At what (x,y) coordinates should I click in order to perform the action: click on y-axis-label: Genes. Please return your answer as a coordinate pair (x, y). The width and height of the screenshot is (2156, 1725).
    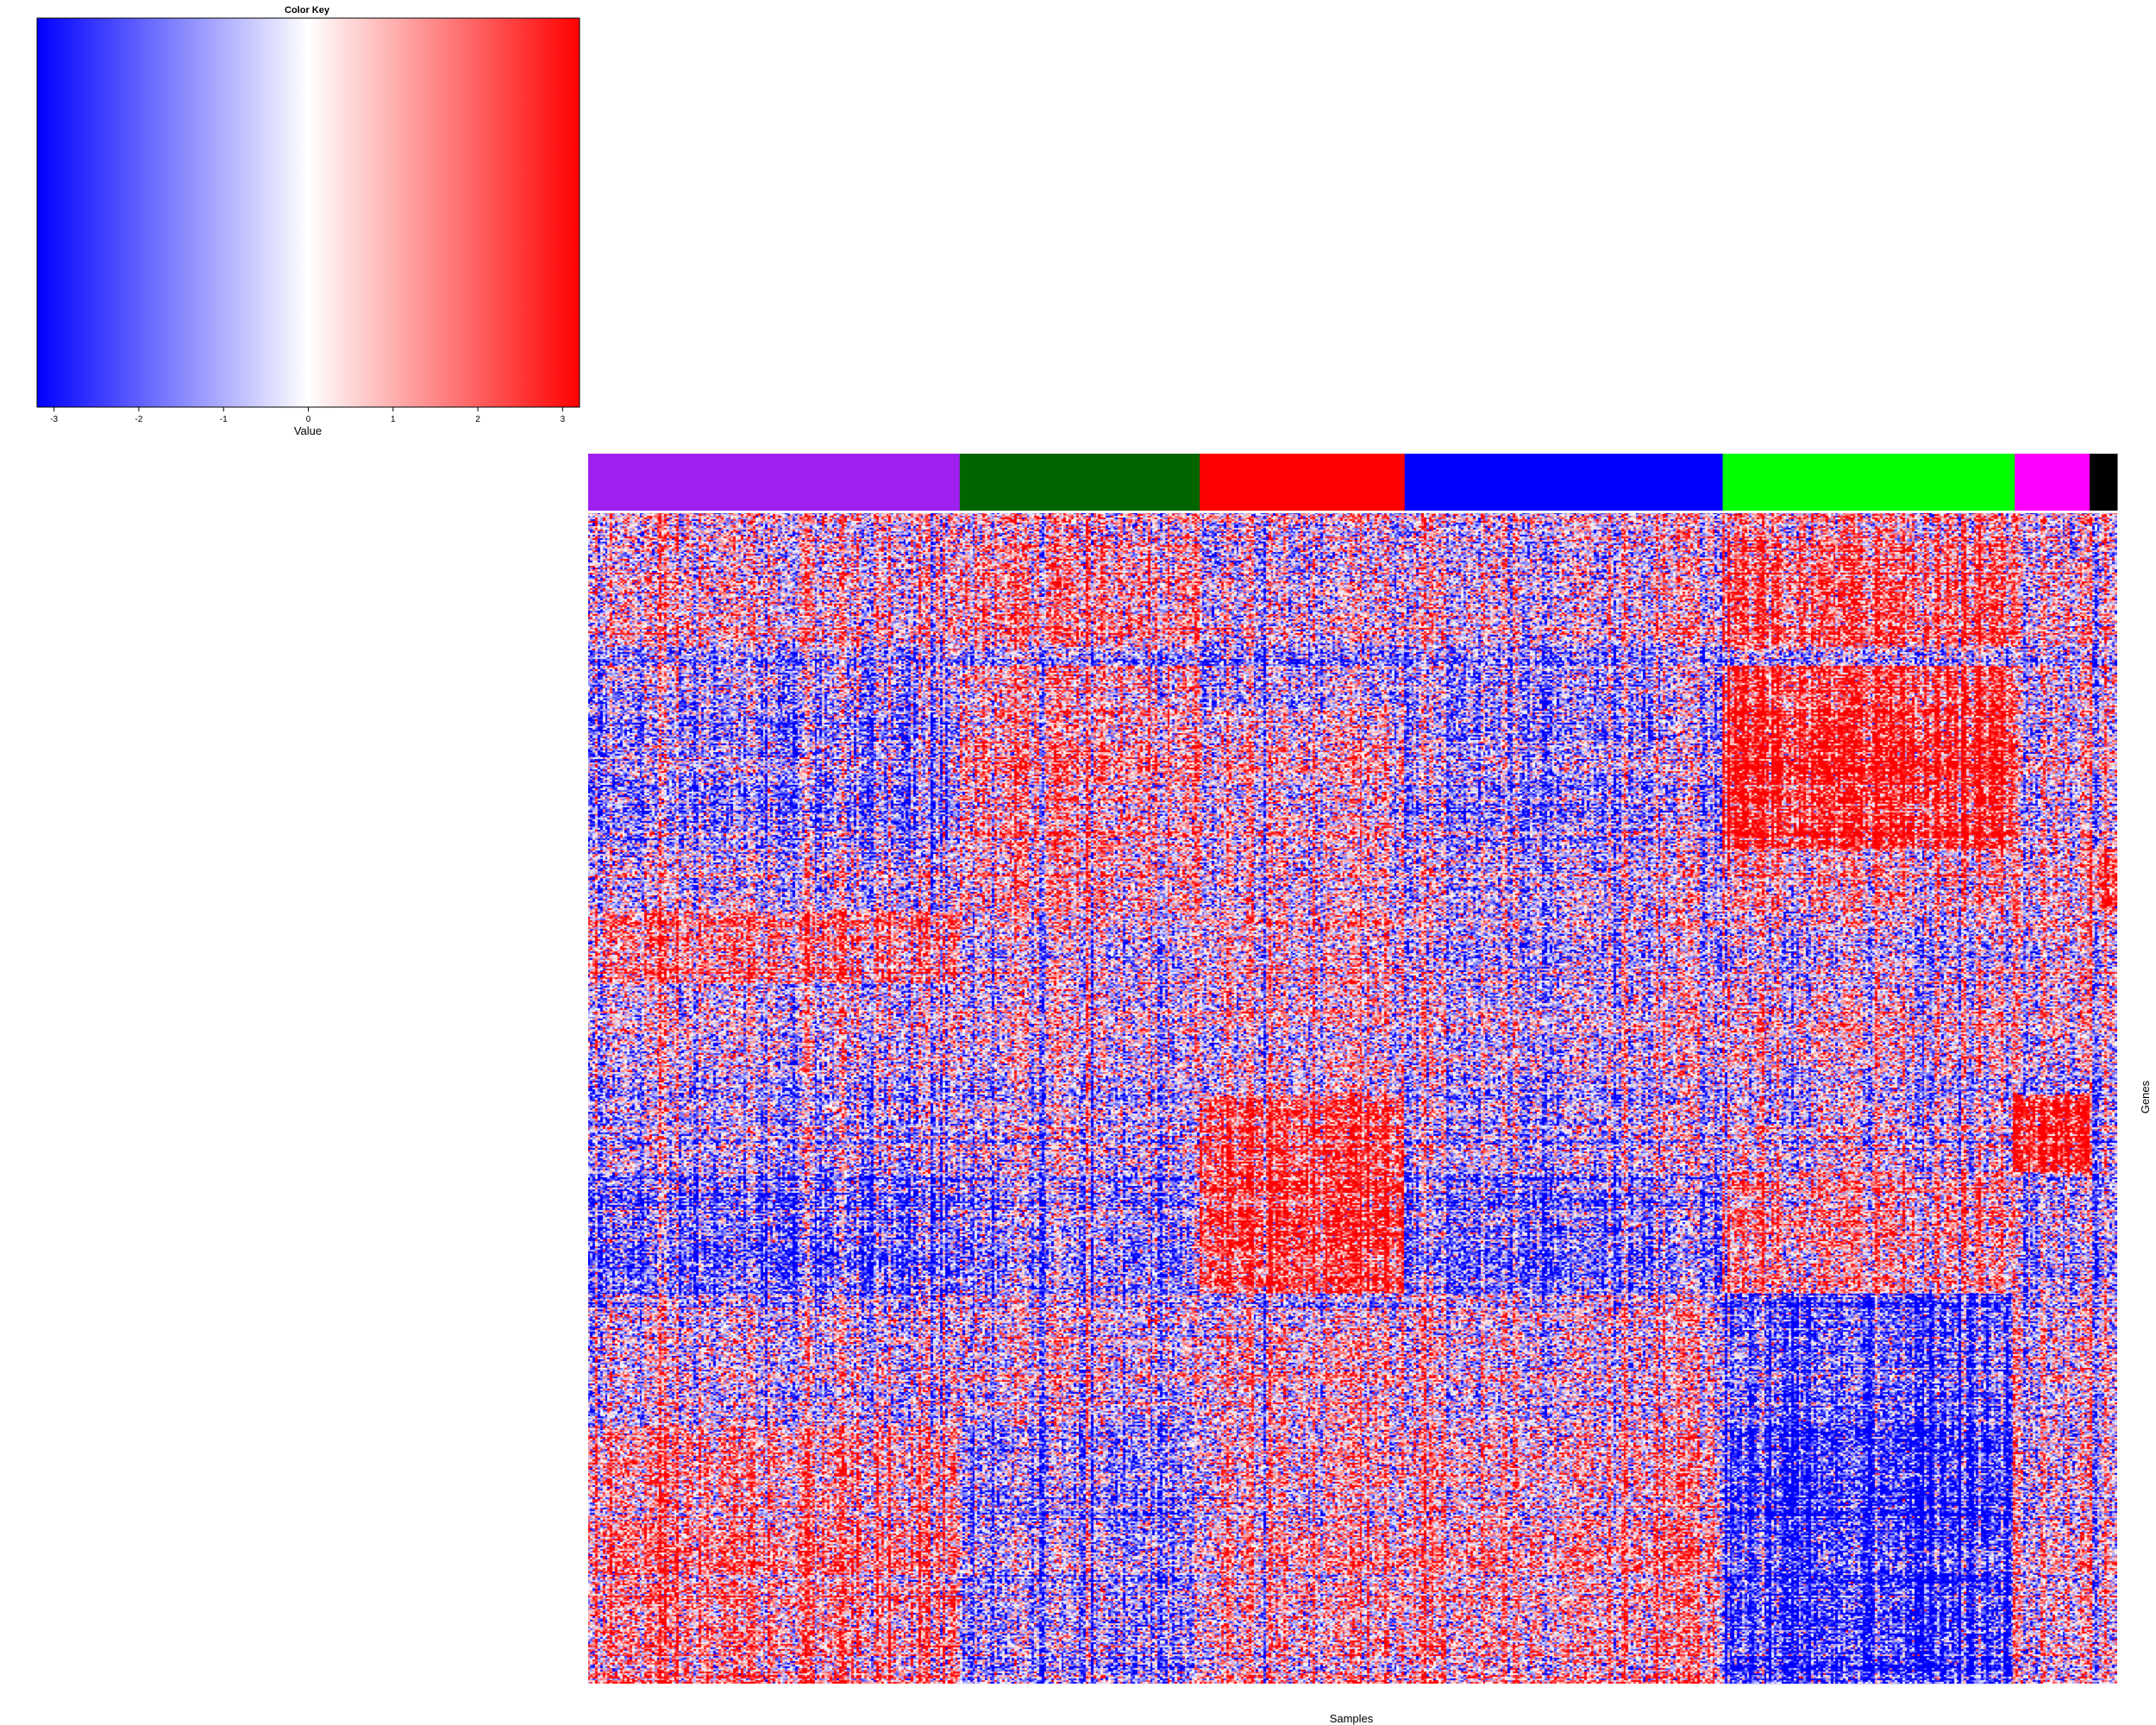
    Looking at the image, I should click on (2145, 1096).